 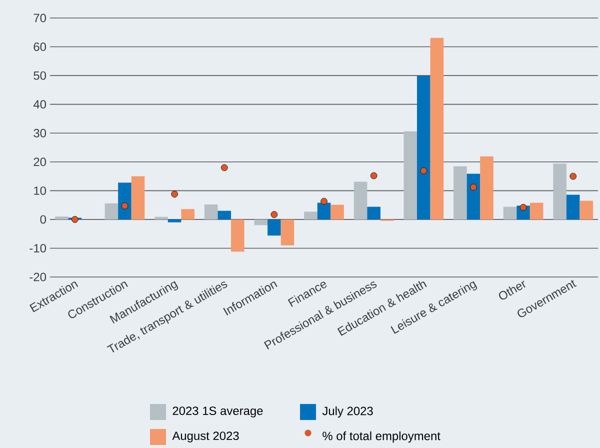 I want to click on y-tick-label: 30, so click(x=40, y=133).